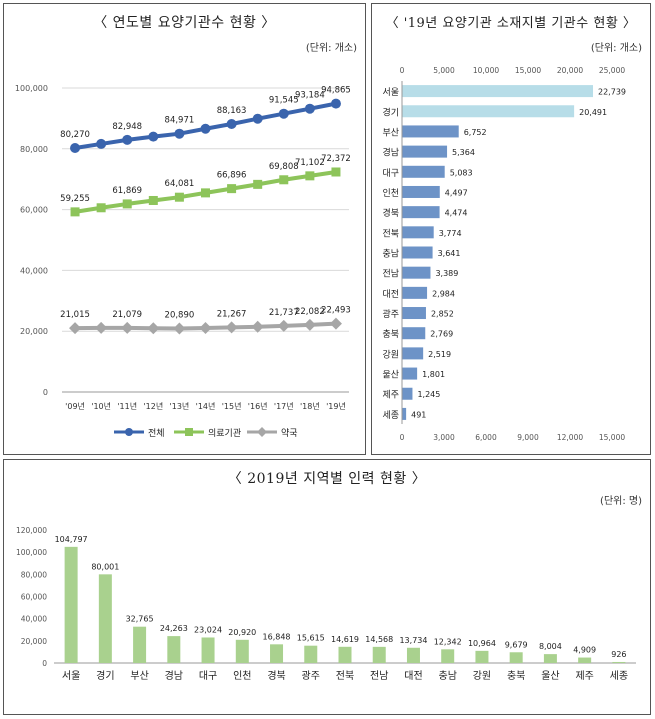 This screenshot has width=655, height=719. What do you see at coordinates (449, 253) in the screenshot?
I see `data-label: 3,641` at bounding box center [449, 253].